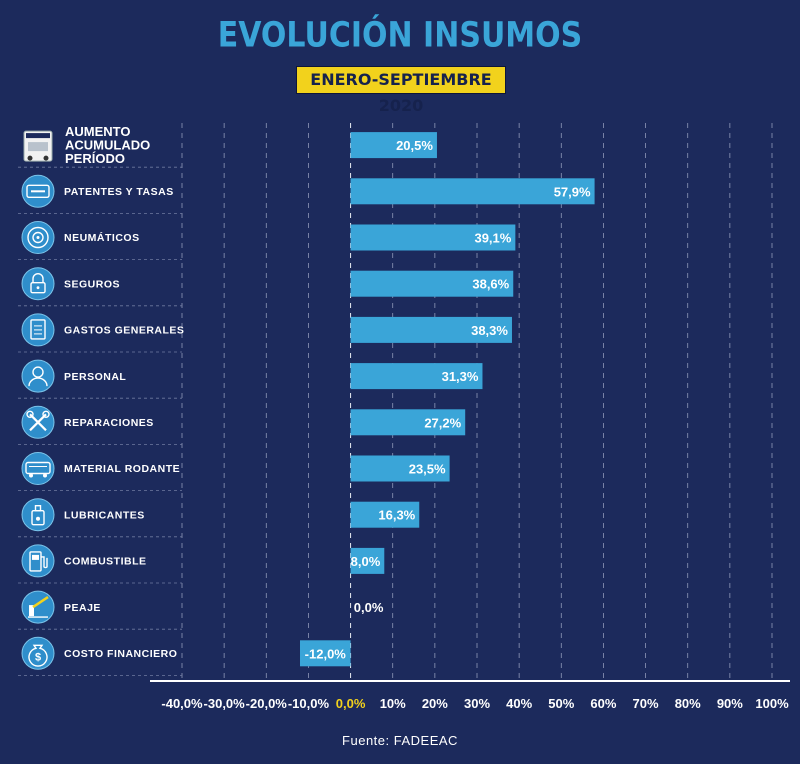  What do you see at coordinates (730, 703) in the screenshot?
I see `x-tick-label: 90%` at bounding box center [730, 703].